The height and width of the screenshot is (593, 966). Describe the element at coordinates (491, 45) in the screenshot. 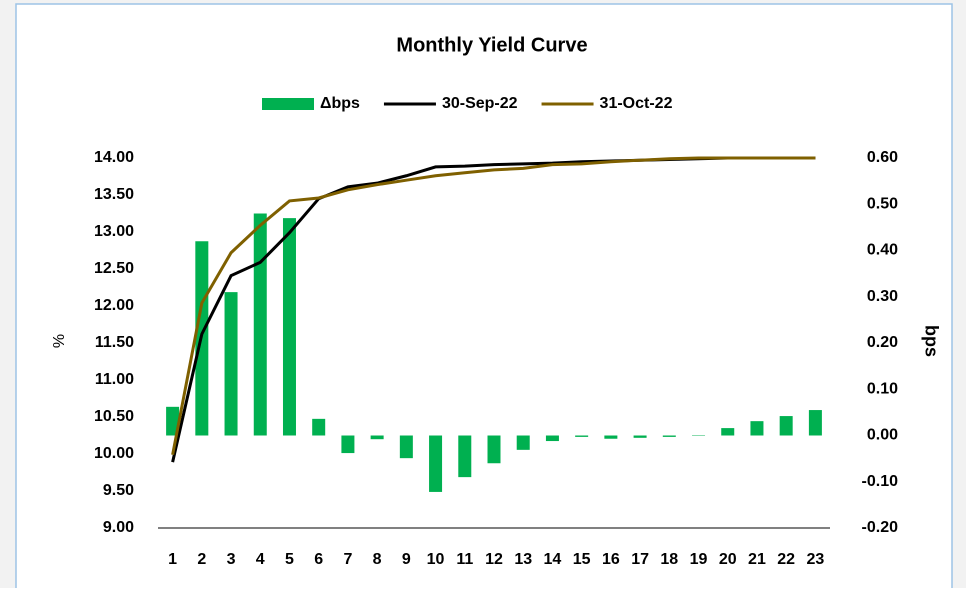

I see `chart-title: Monthly Yield Curve` at that location.